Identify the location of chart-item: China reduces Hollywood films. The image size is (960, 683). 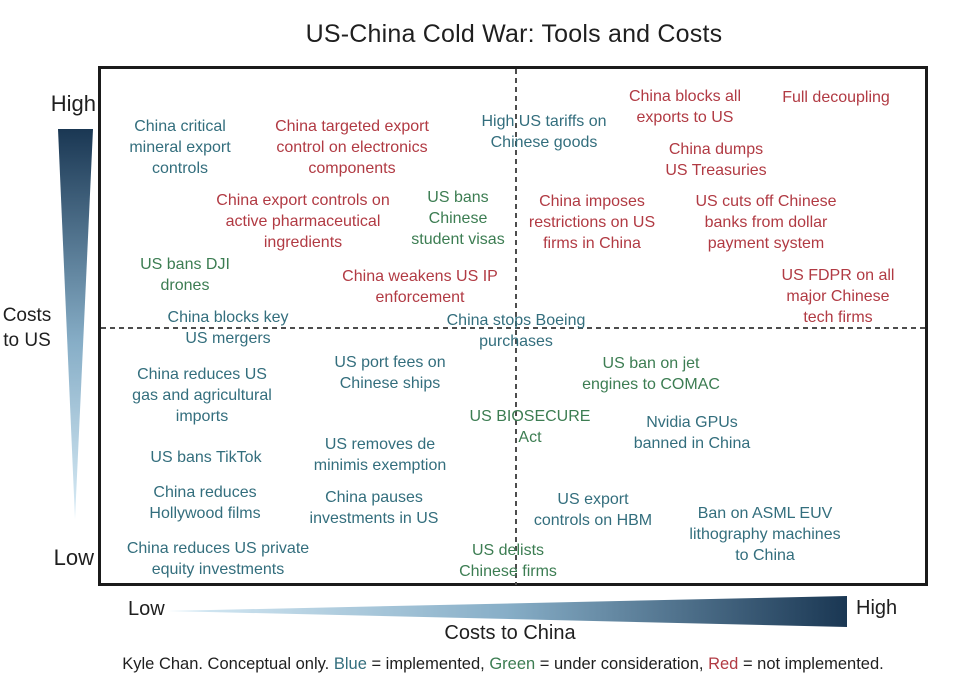
(205, 503).